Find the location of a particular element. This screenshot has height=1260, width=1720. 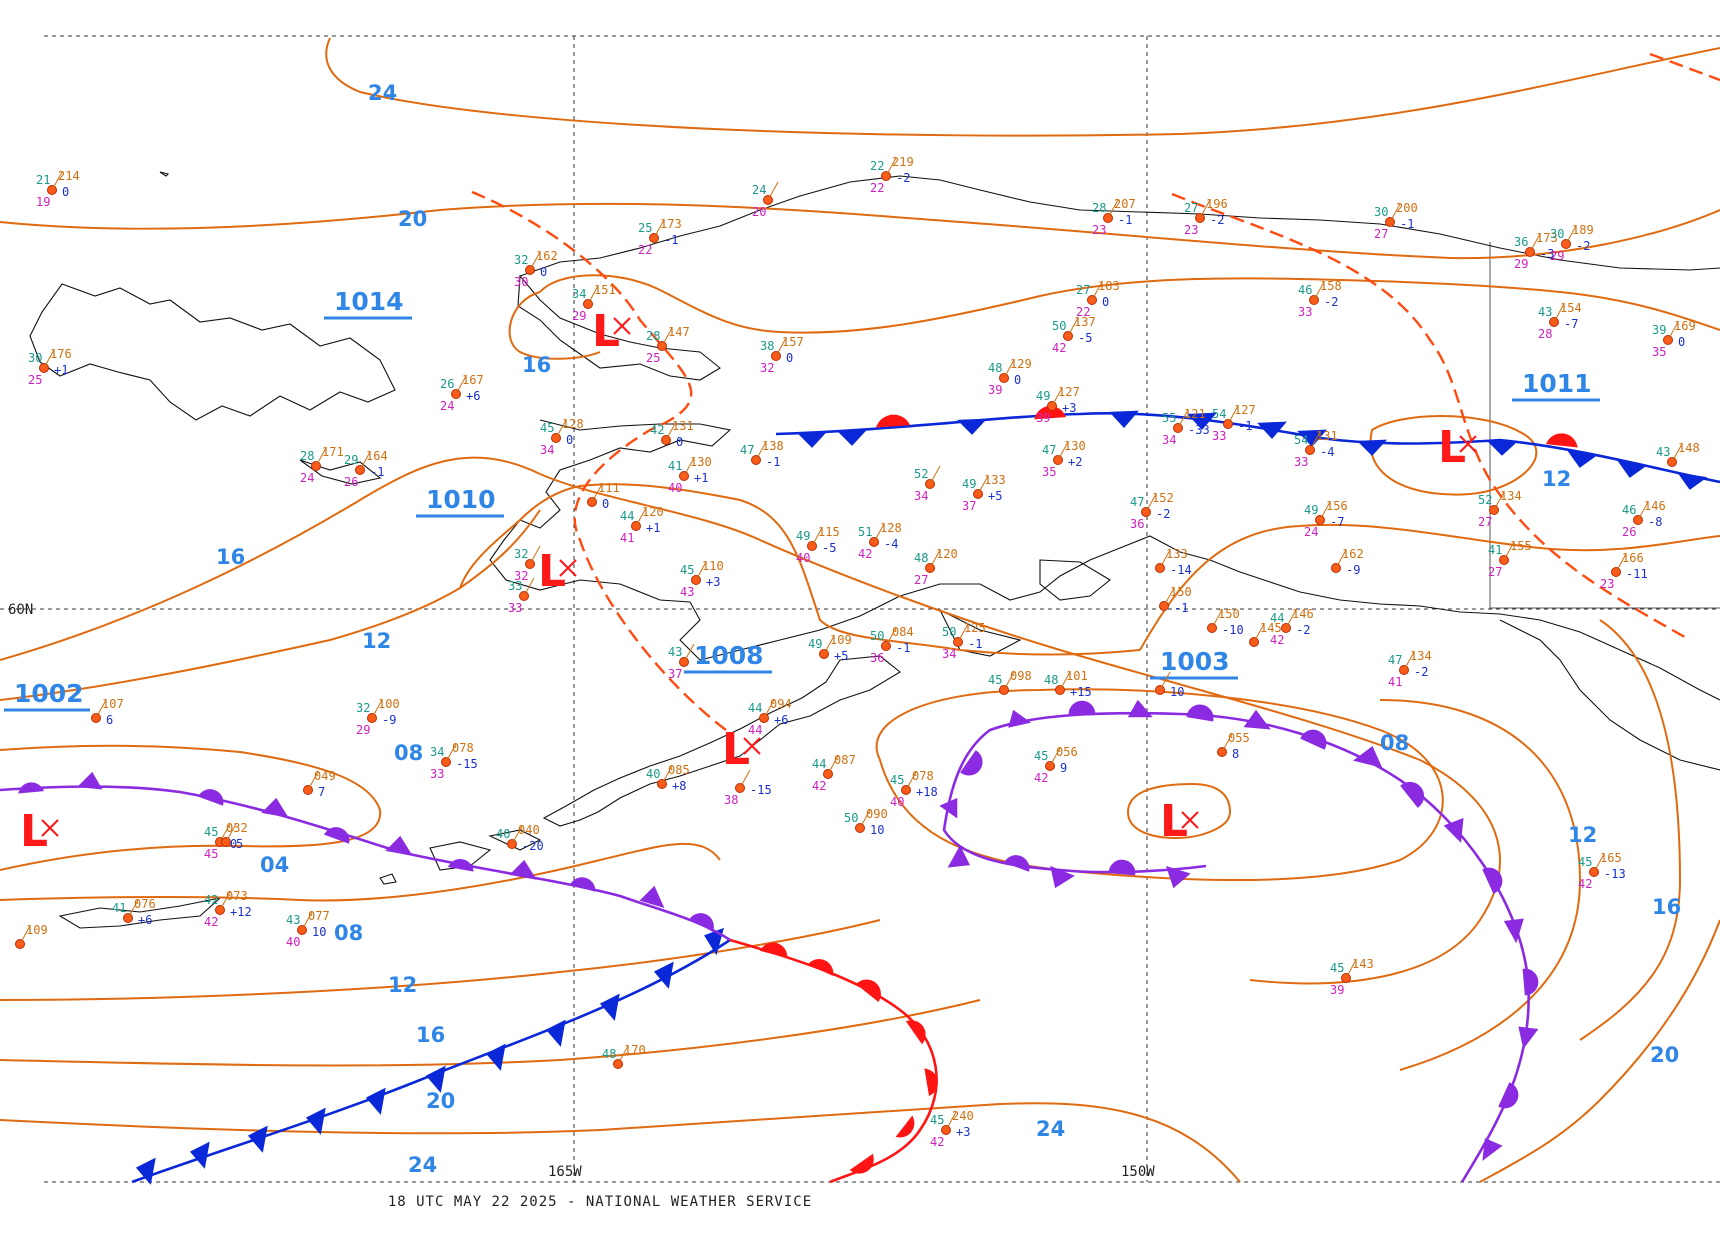

station-pressure-tendency: +6 is located at coordinates (145, 920).